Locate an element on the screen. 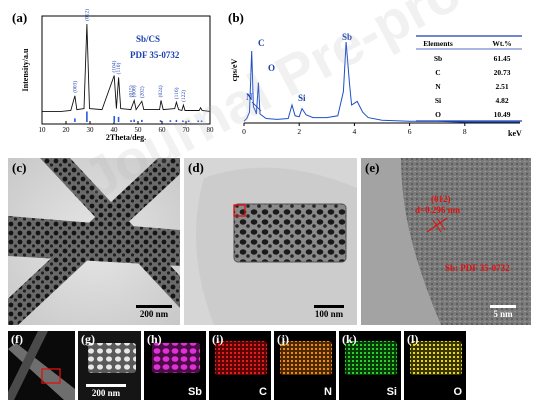 The height and width of the screenshot is (407, 537). eds-peak-label-si: Si is located at coordinates (302, 98).